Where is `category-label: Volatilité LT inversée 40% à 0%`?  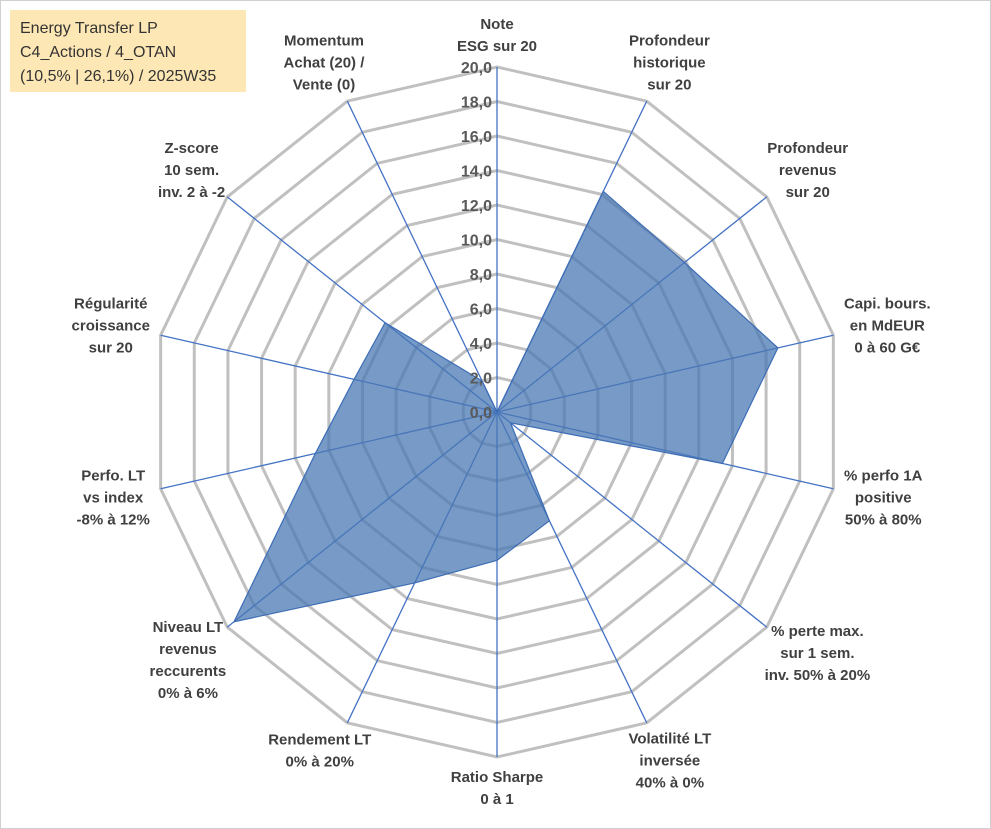
category-label: Volatilité LT inversée 40% à 0% is located at coordinates (669, 761).